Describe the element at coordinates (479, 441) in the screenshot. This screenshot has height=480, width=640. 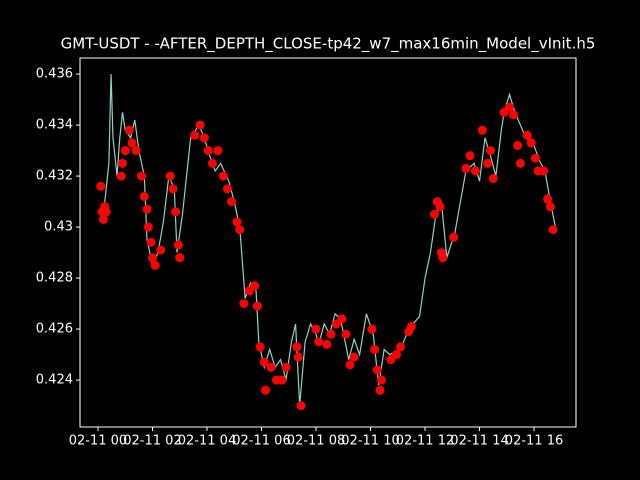
I see `x-tick-label: 02-11 14` at that location.